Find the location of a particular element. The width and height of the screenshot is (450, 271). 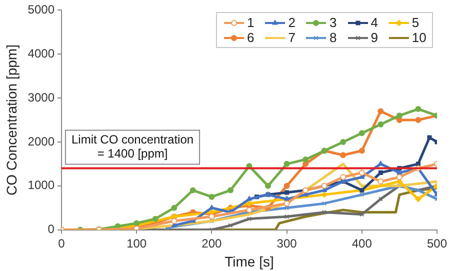

x-axis-title: Time [s] is located at coordinates (249, 261).